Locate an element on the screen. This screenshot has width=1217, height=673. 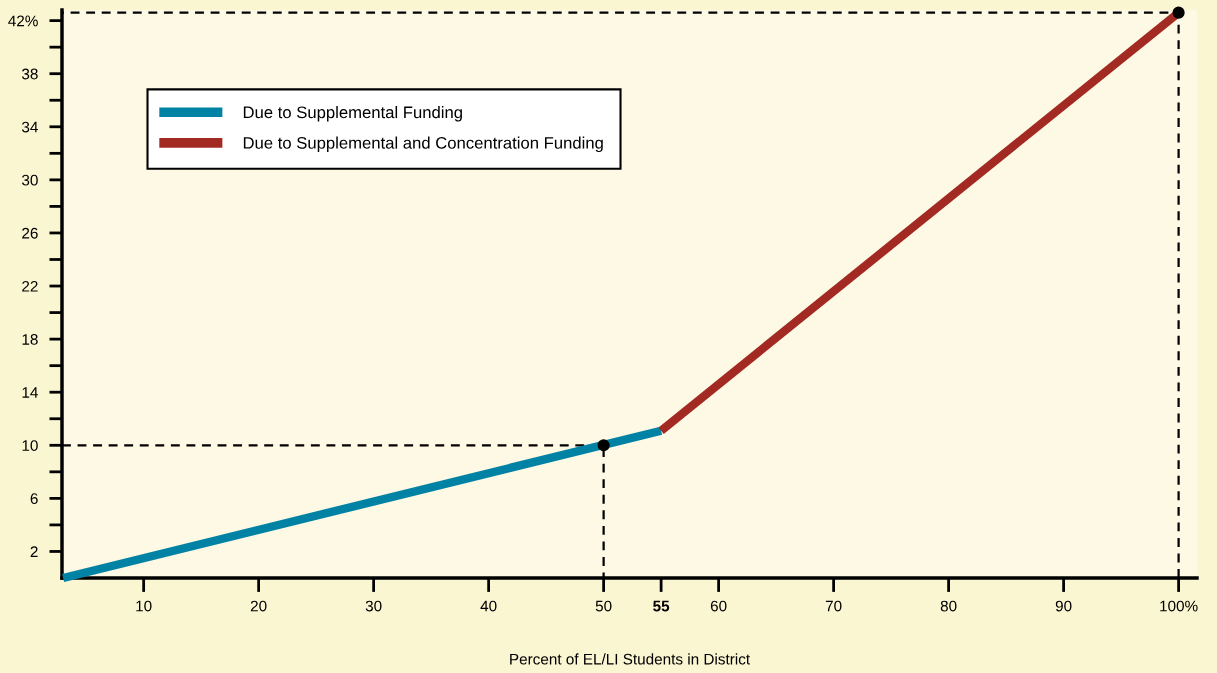
y-tick-label: 6 is located at coordinates (34, 499).